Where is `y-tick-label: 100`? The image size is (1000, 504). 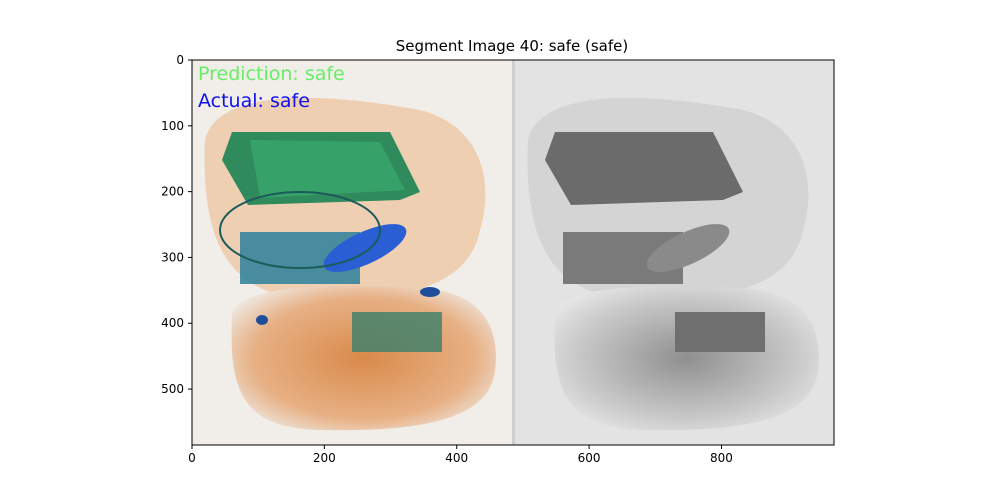
y-tick-label: 100 is located at coordinates (172, 126).